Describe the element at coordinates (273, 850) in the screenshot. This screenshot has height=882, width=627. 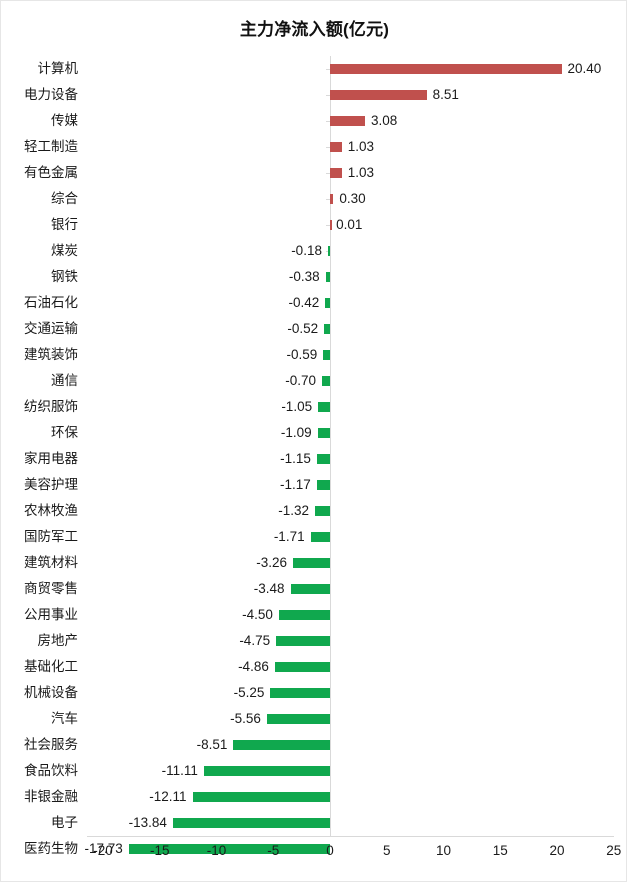
I see `x-tick-label: -5` at that location.